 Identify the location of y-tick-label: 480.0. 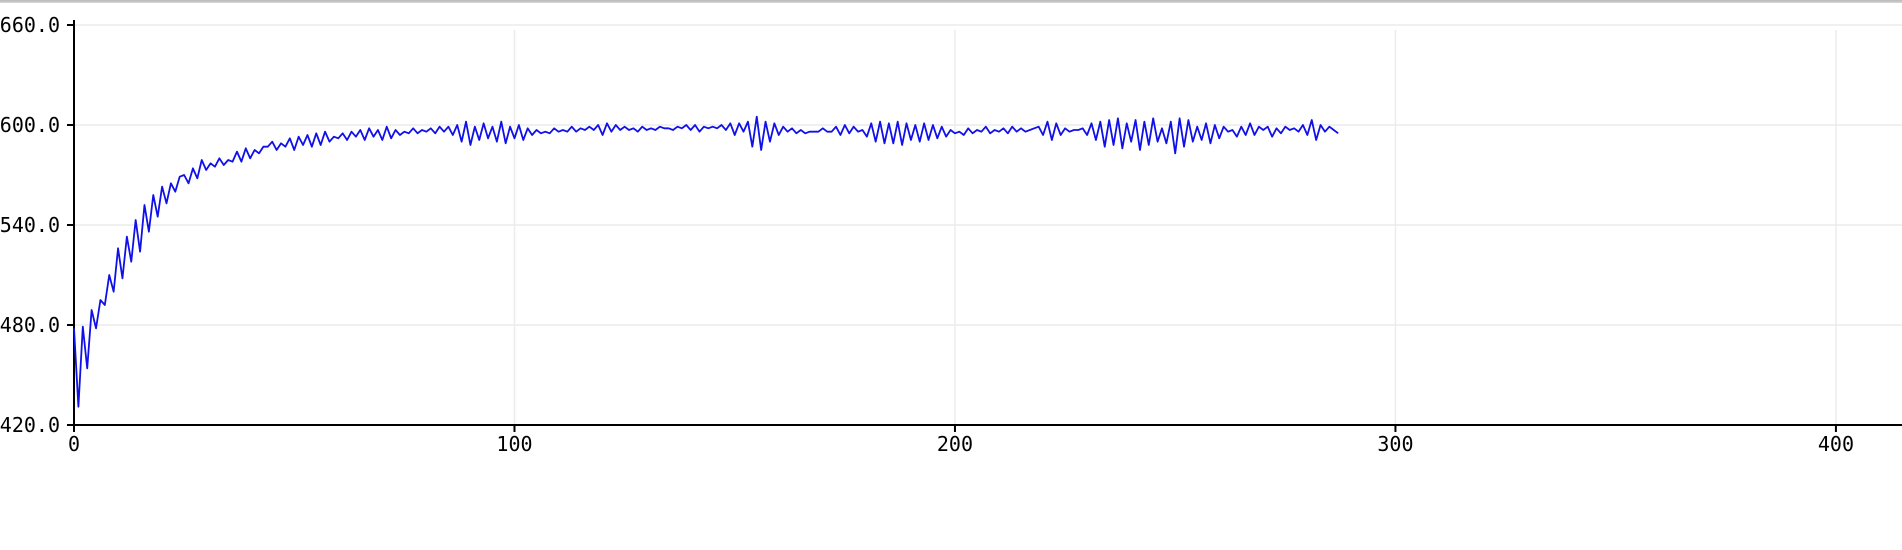
(30, 325).